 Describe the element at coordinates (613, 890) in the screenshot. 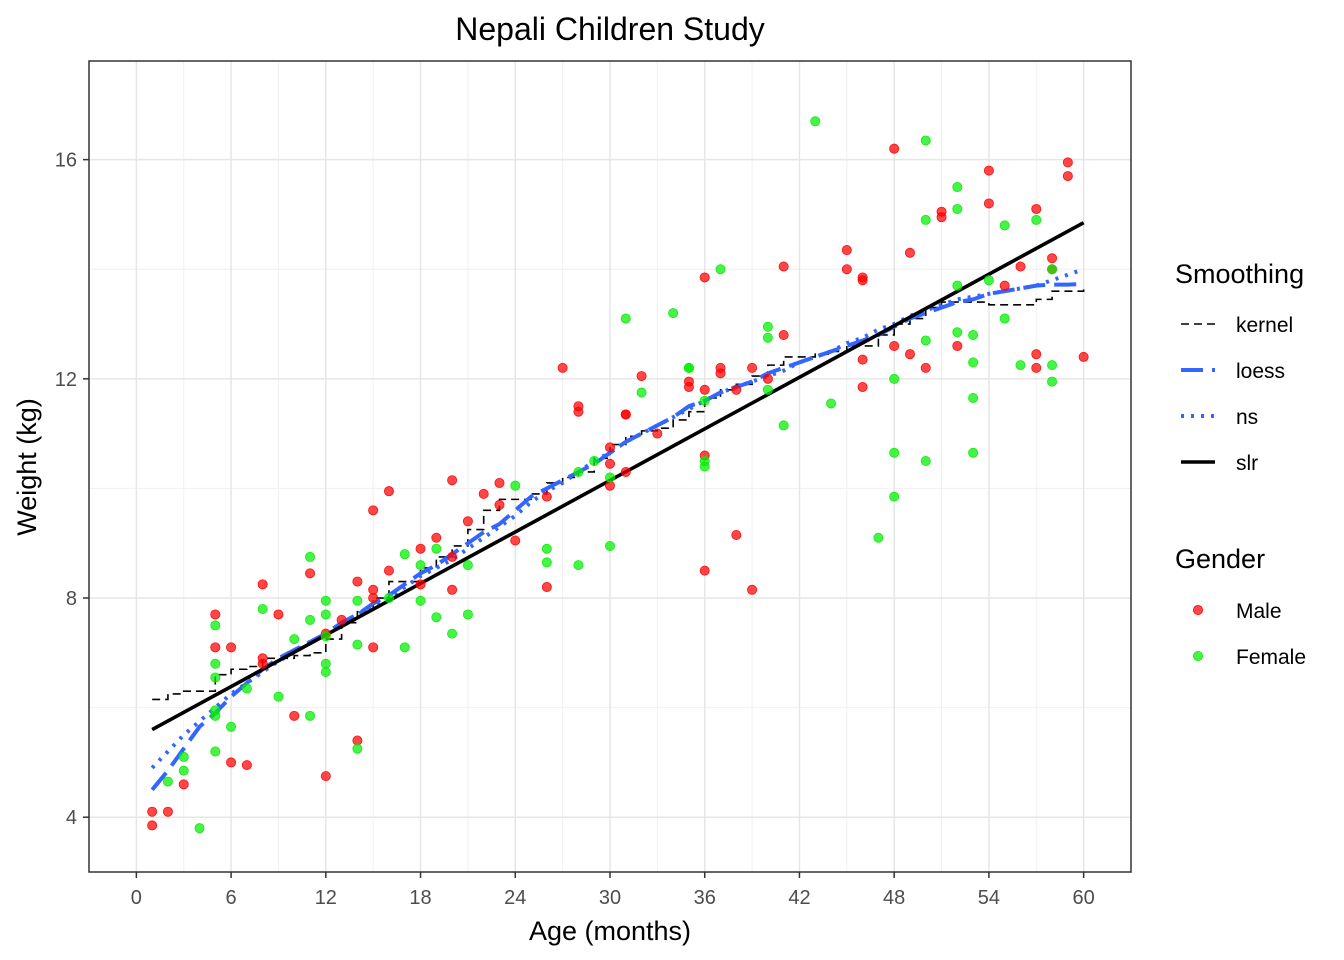

I see `x-axis-ticks: 0 6 12 18 24 30 36 42 48 54 60` at that location.